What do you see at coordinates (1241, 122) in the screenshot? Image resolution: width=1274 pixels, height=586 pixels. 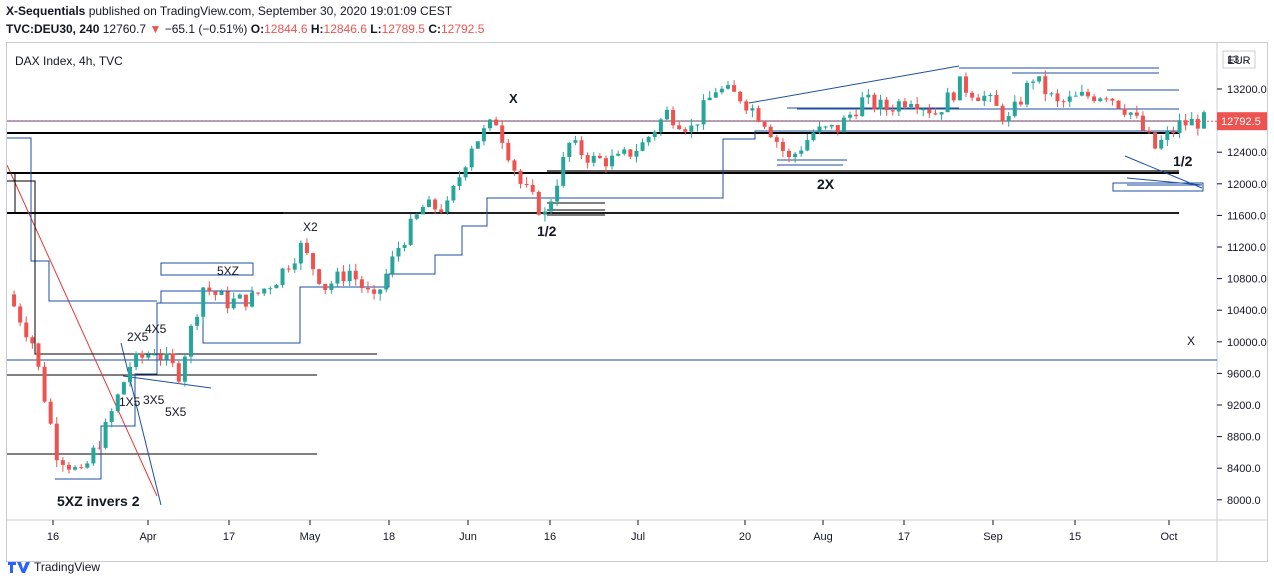 I see `last-price-label: 12792.5` at bounding box center [1241, 122].